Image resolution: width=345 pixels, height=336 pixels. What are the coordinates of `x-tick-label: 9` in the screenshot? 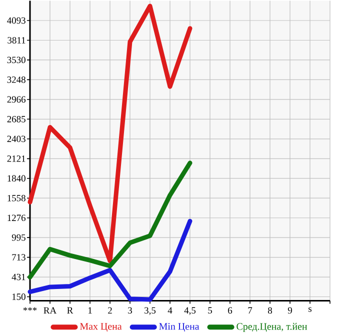 It's located at (290, 310).